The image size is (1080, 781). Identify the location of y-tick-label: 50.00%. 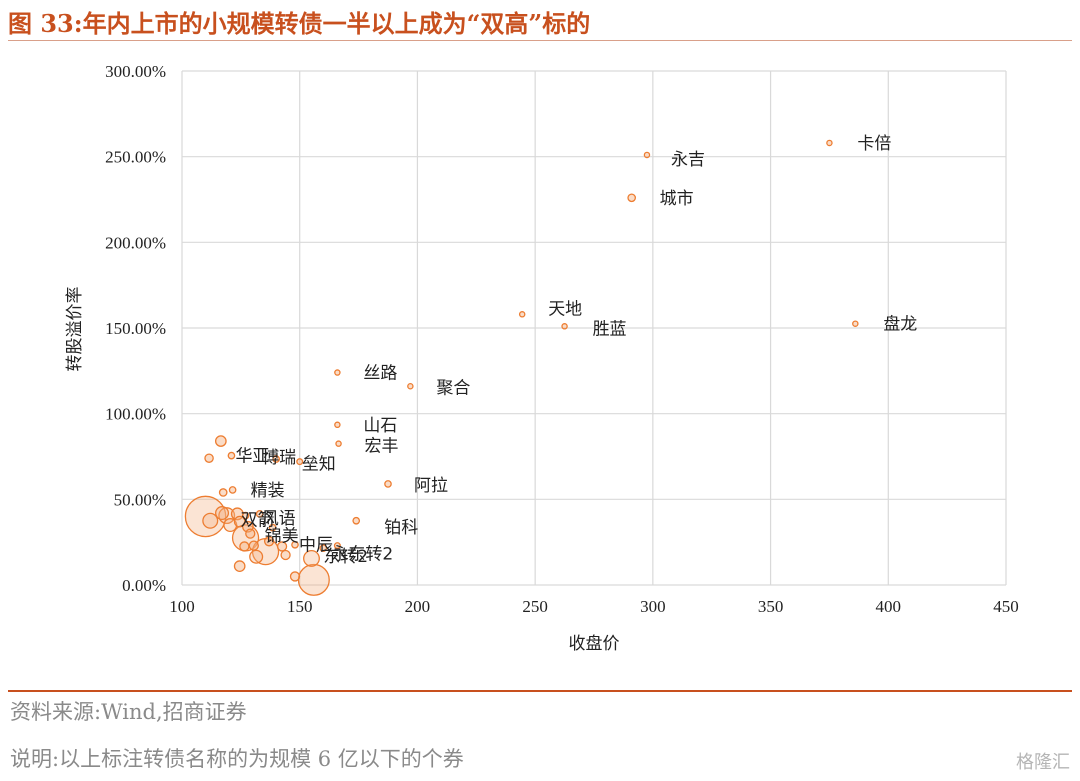
(140, 499).